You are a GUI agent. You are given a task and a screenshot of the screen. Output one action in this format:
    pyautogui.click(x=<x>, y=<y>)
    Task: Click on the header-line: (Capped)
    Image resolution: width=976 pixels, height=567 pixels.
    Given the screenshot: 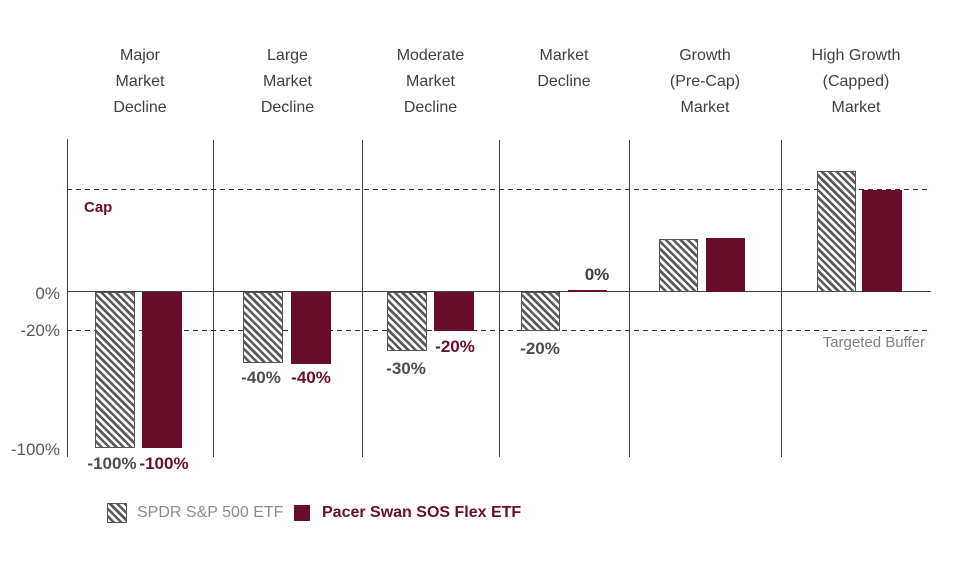 What is the action you would take?
    pyautogui.click(x=856, y=81)
    